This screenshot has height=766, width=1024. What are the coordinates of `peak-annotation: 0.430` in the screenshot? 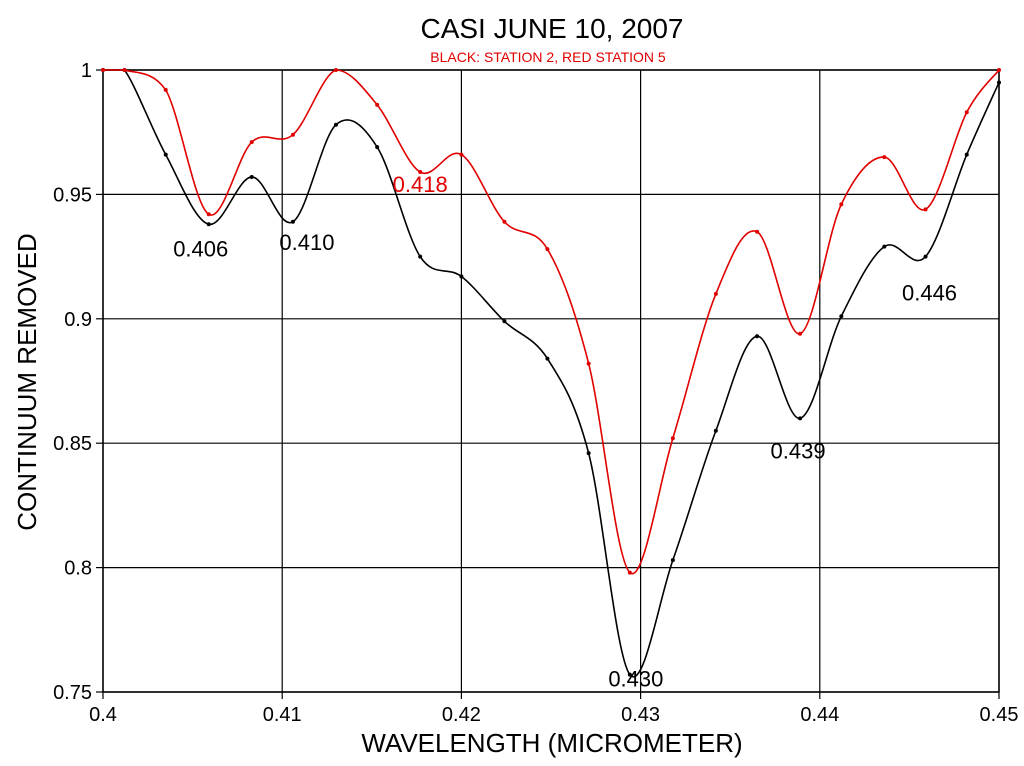 It's located at (635, 679).